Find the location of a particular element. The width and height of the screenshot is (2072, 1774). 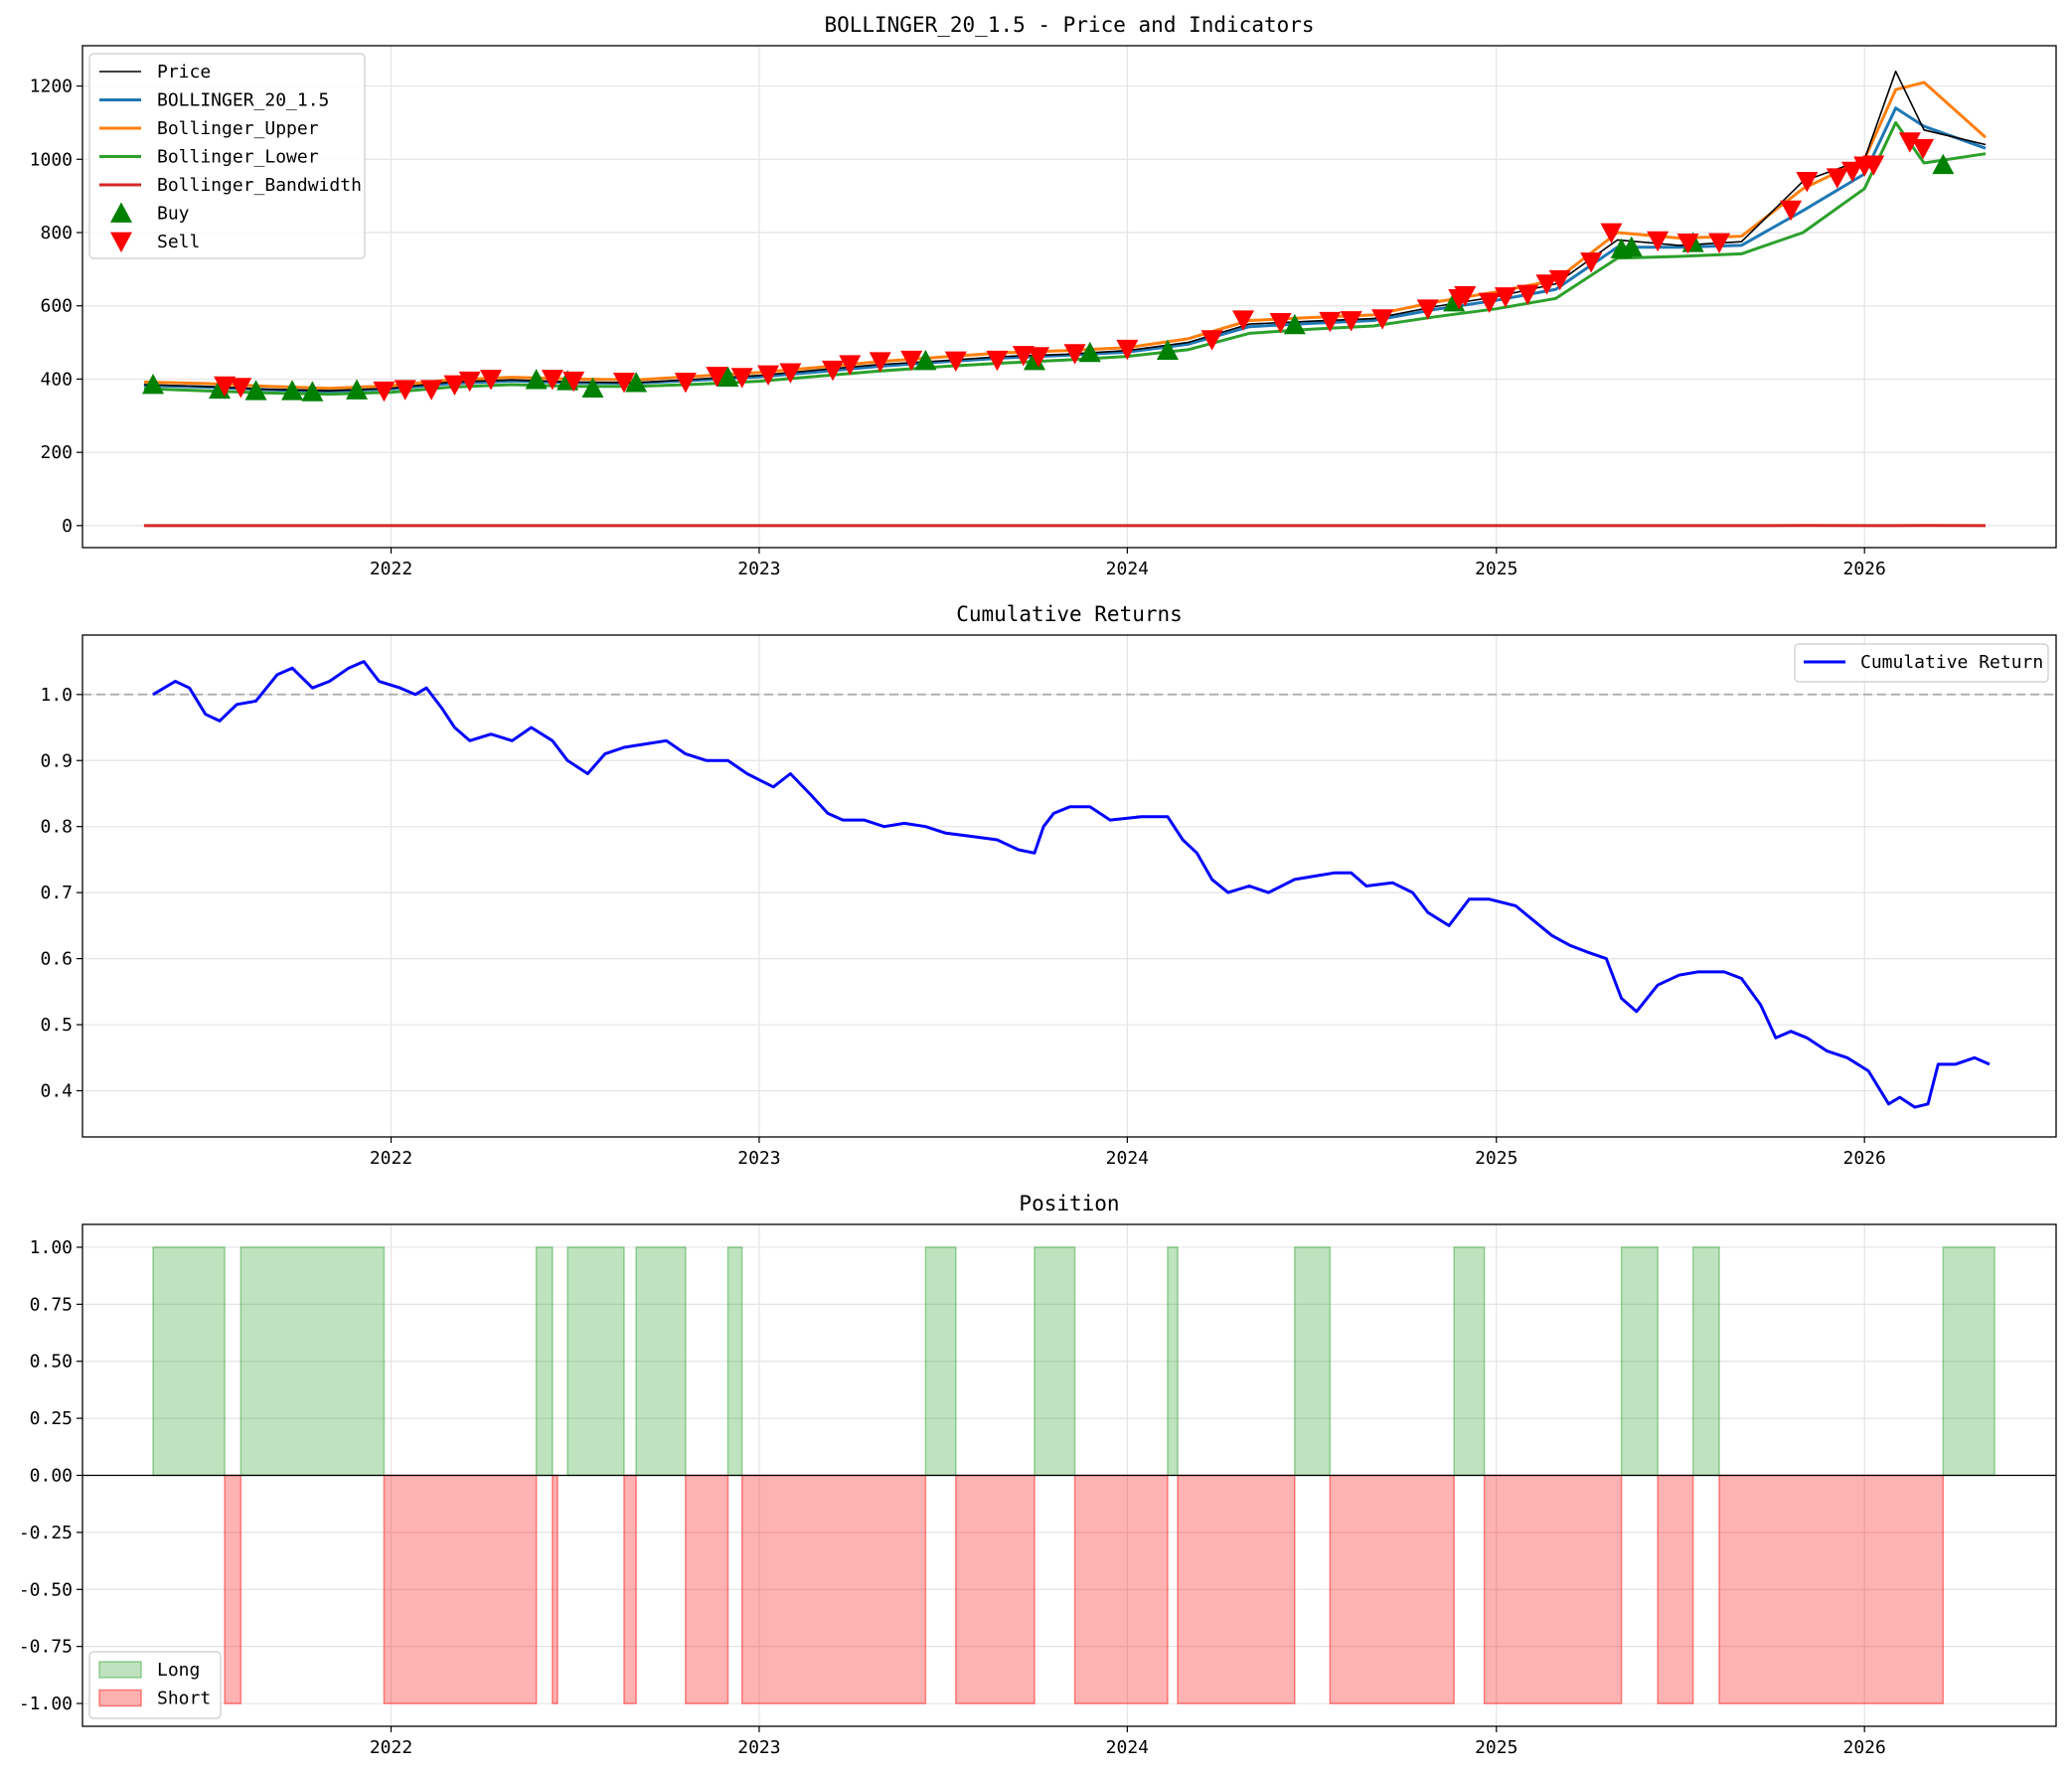

legend-label: Bollinger_Bandwidth is located at coordinates (259, 185).